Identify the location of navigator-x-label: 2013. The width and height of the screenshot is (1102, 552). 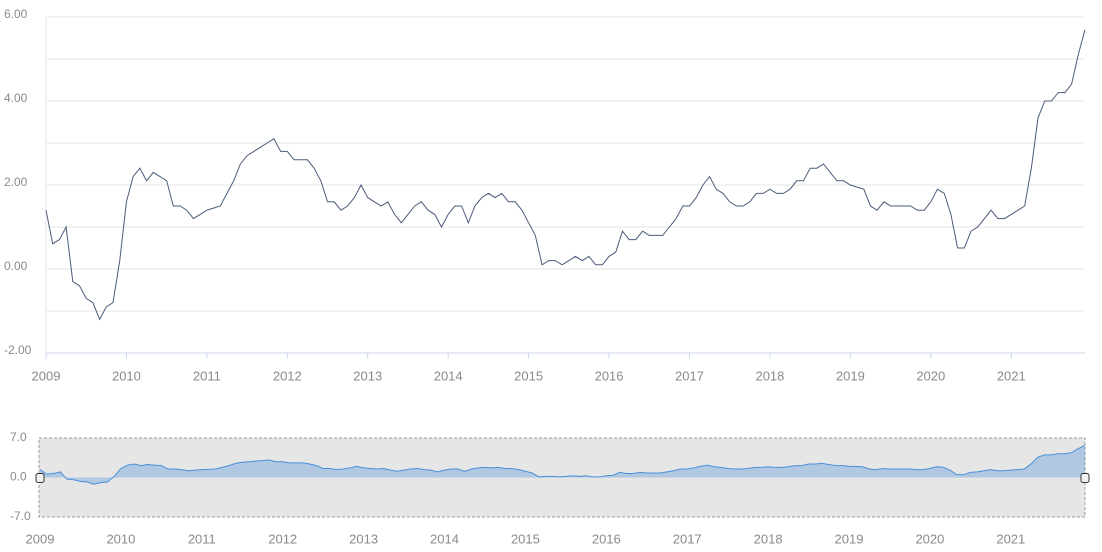
(363, 538).